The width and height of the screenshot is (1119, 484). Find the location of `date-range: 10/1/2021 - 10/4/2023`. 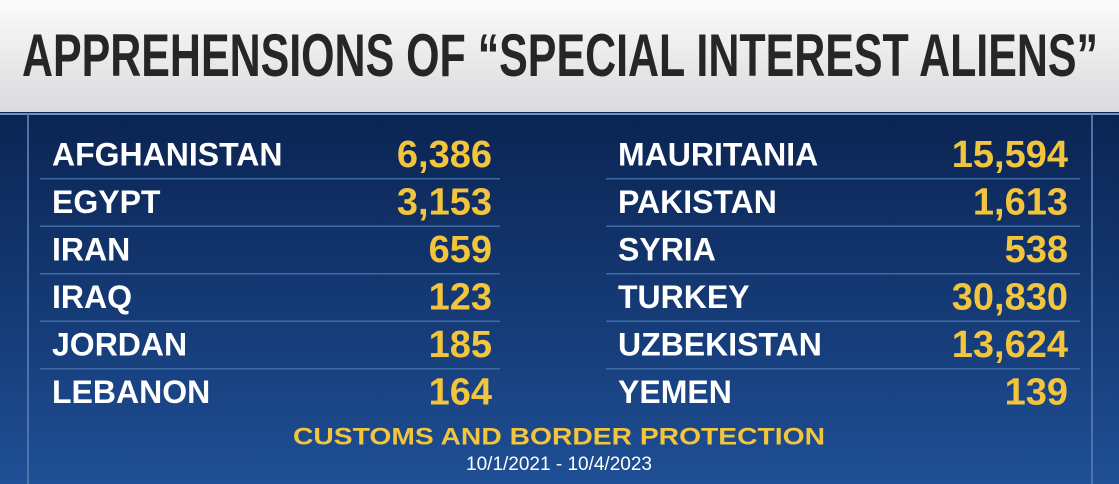

date-range: 10/1/2021 - 10/4/2023 is located at coordinates (559, 464).